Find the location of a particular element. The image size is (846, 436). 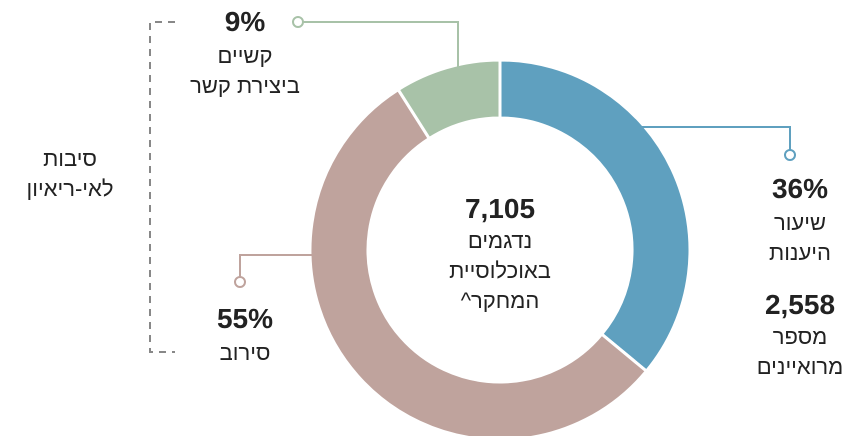

value-label: 36% is located at coordinates (800, 188).